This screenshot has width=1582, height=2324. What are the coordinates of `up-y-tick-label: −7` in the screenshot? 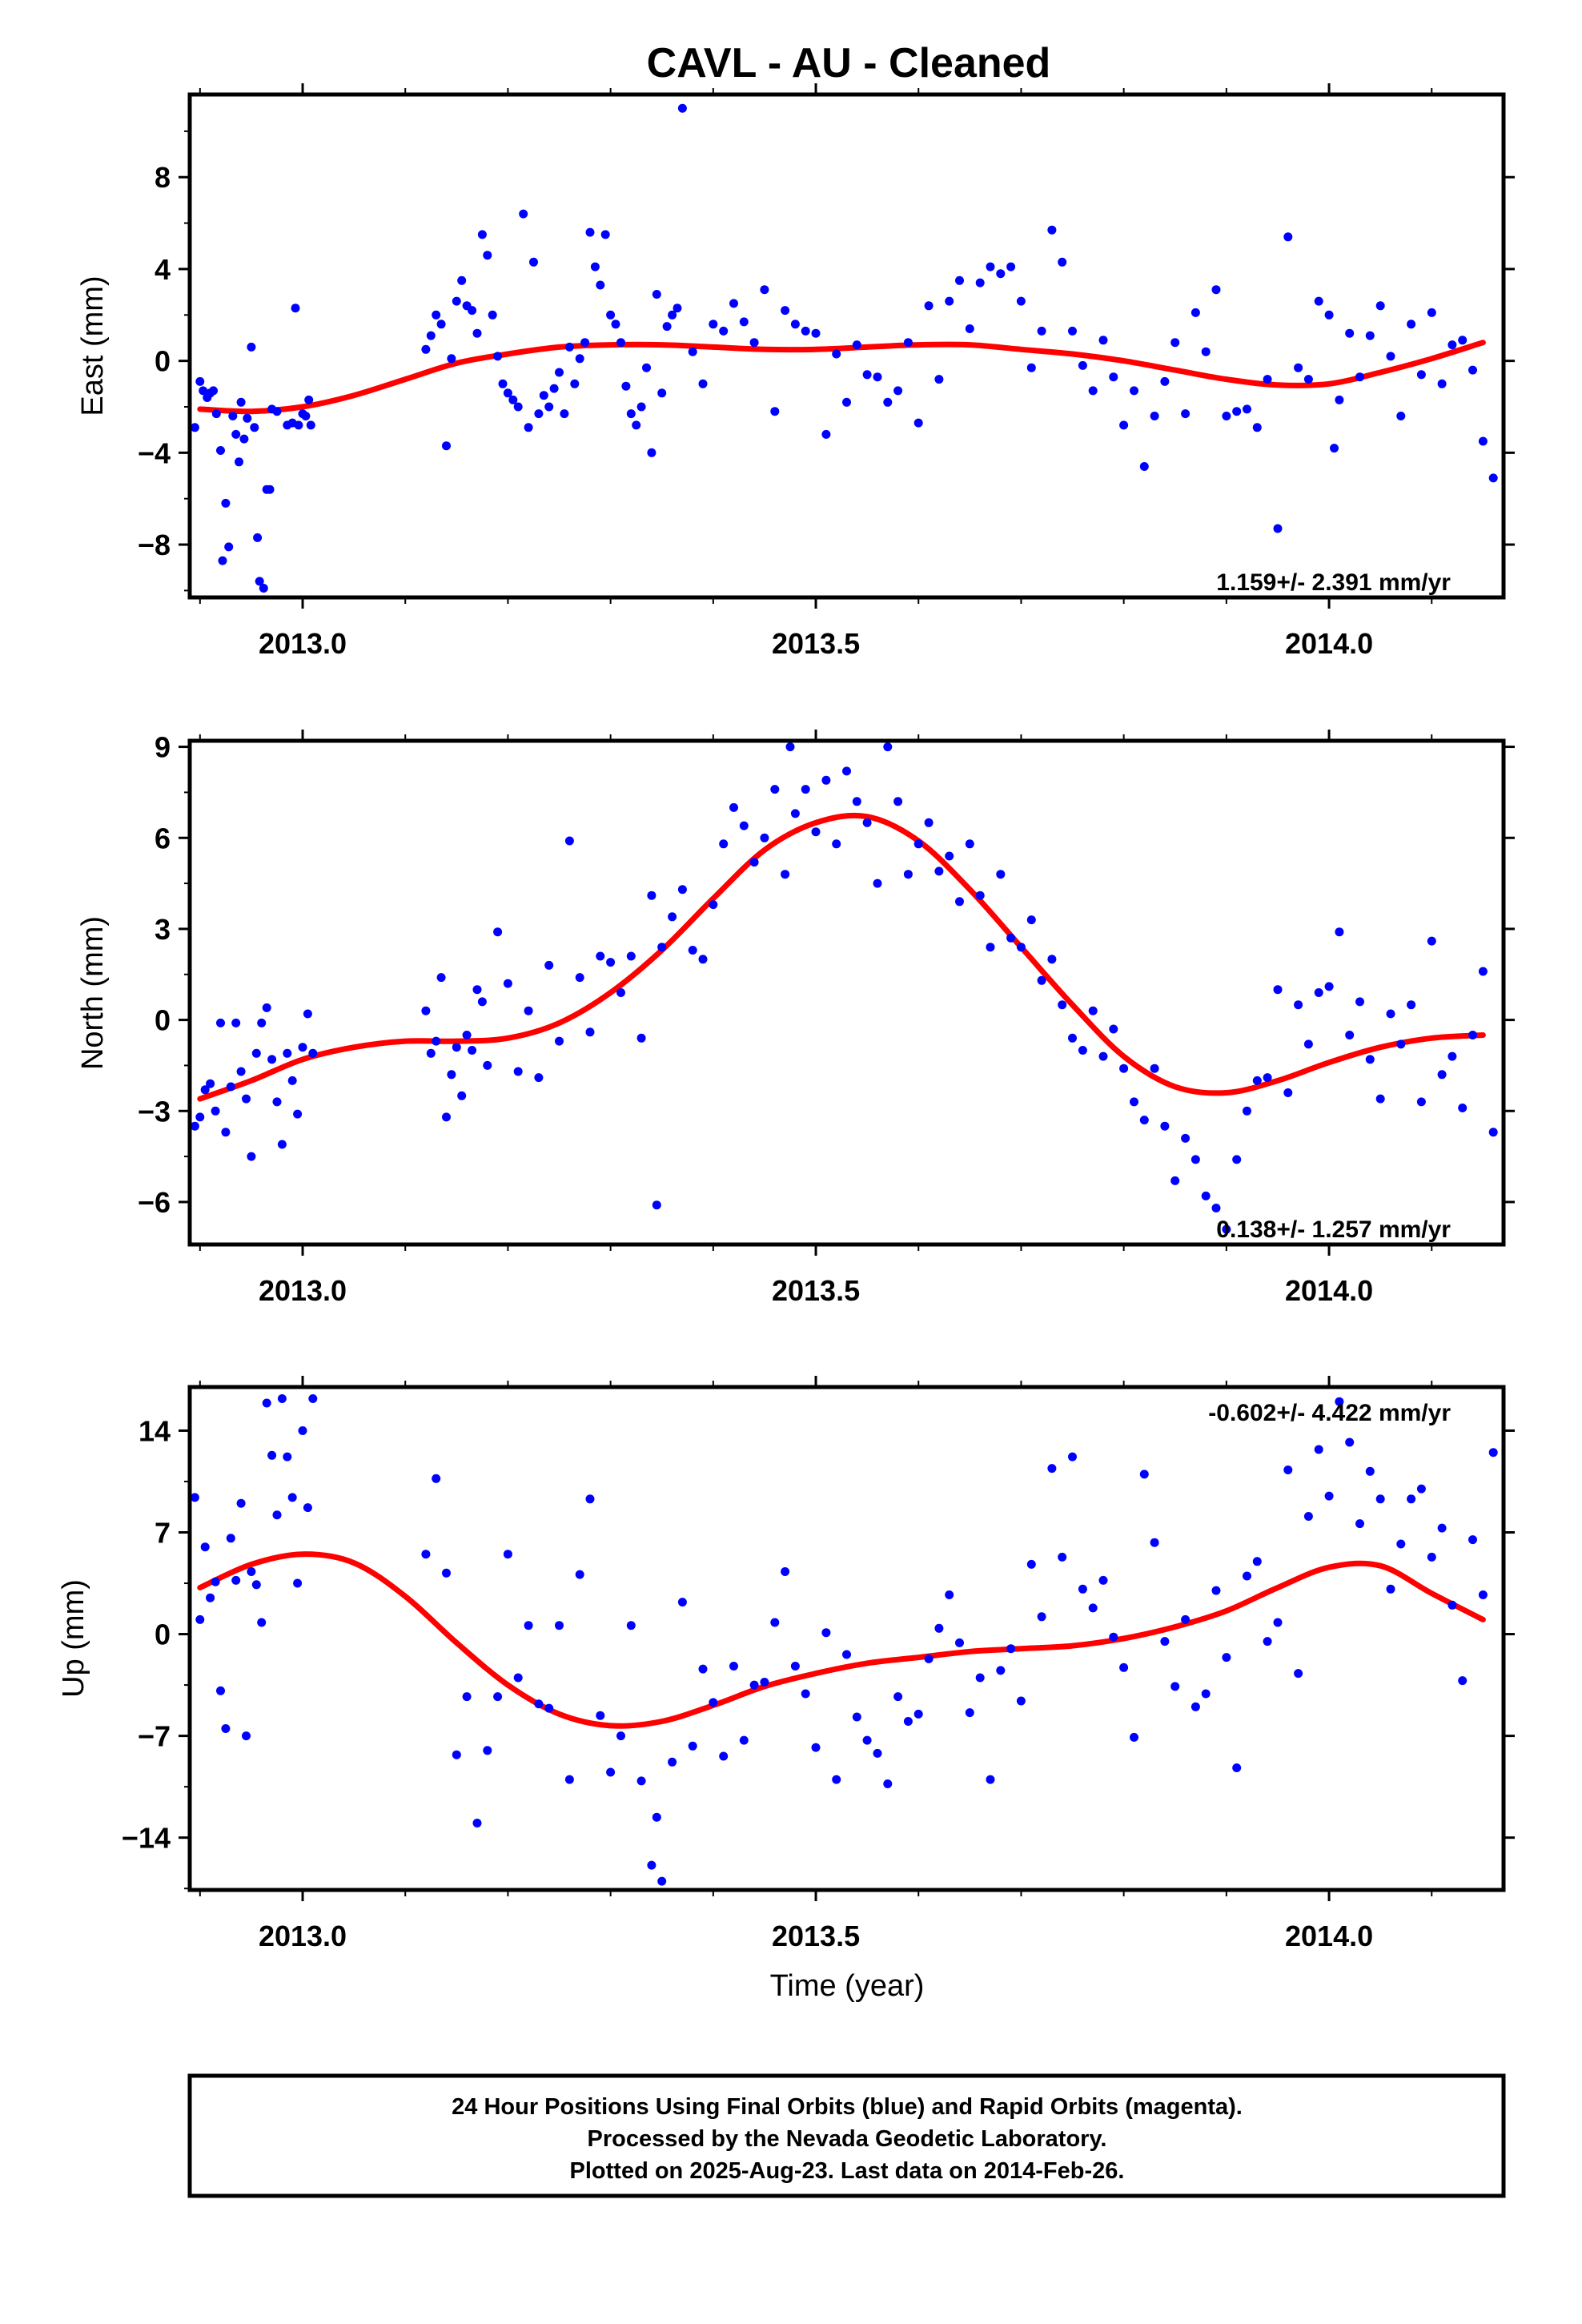 It's located at (154, 1737).